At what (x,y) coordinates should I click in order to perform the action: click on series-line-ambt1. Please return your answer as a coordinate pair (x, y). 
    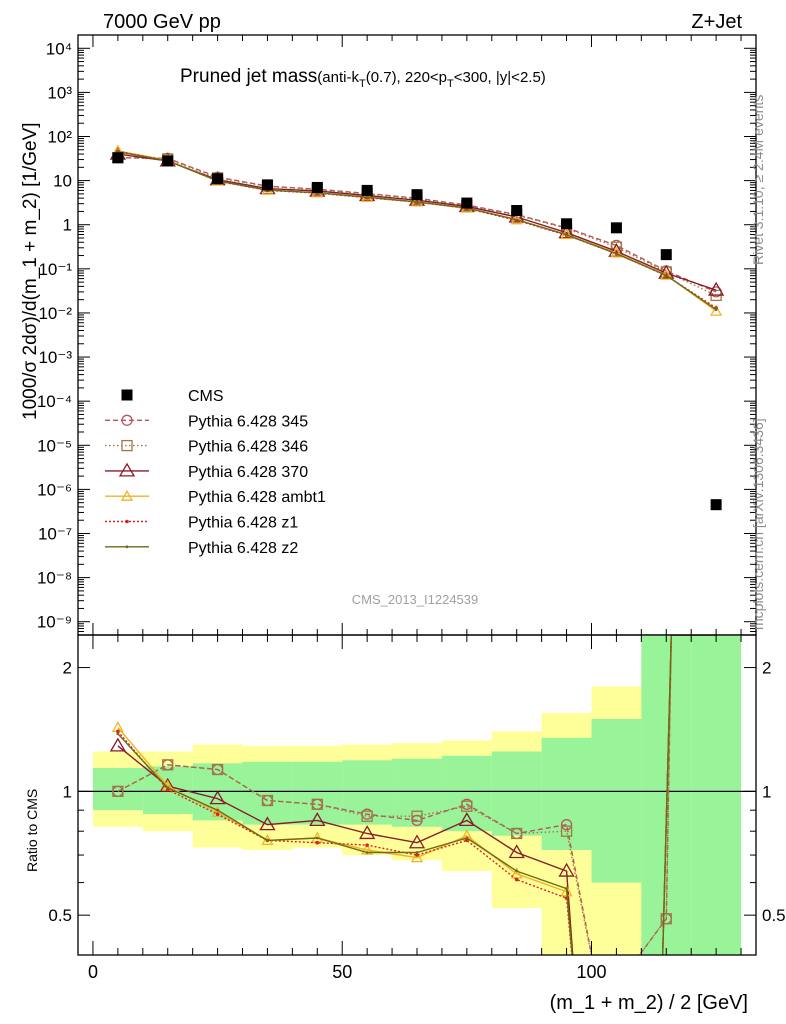
    Looking at the image, I should click on (417, 231).